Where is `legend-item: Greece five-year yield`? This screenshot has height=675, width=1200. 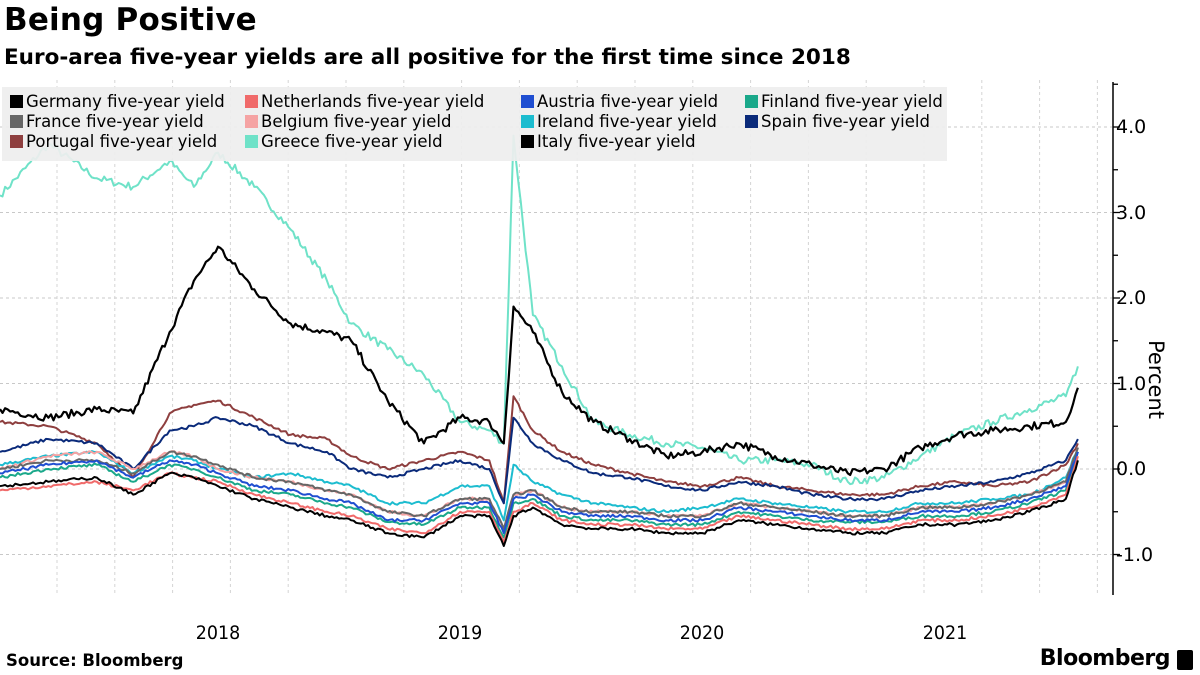 legend-item: Greece five-year yield is located at coordinates (344, 142).